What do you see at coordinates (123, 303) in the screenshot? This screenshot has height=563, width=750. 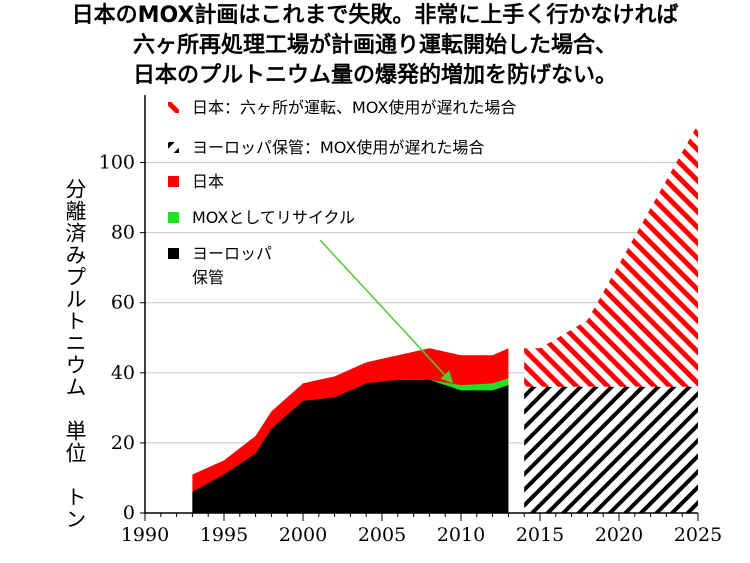 I see `y-tick-label-60: 60` at bounding box center [123, 303].